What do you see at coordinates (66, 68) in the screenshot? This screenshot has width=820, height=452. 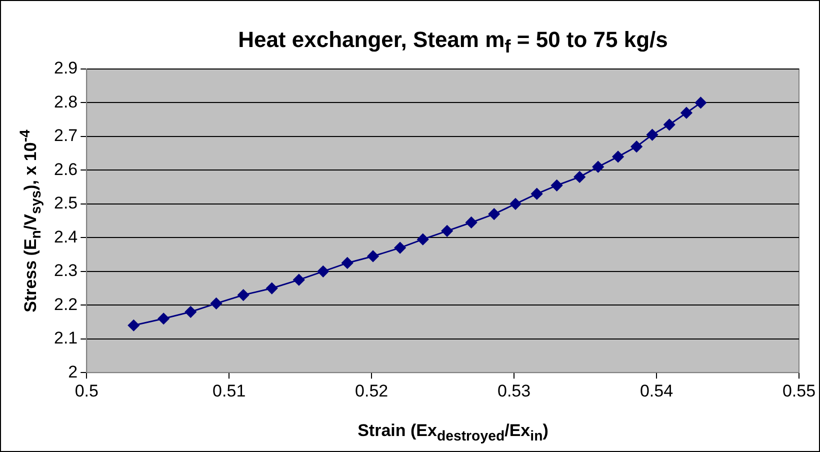 I see `y-tick-label: 2.9` at bounding box center [66, 68].